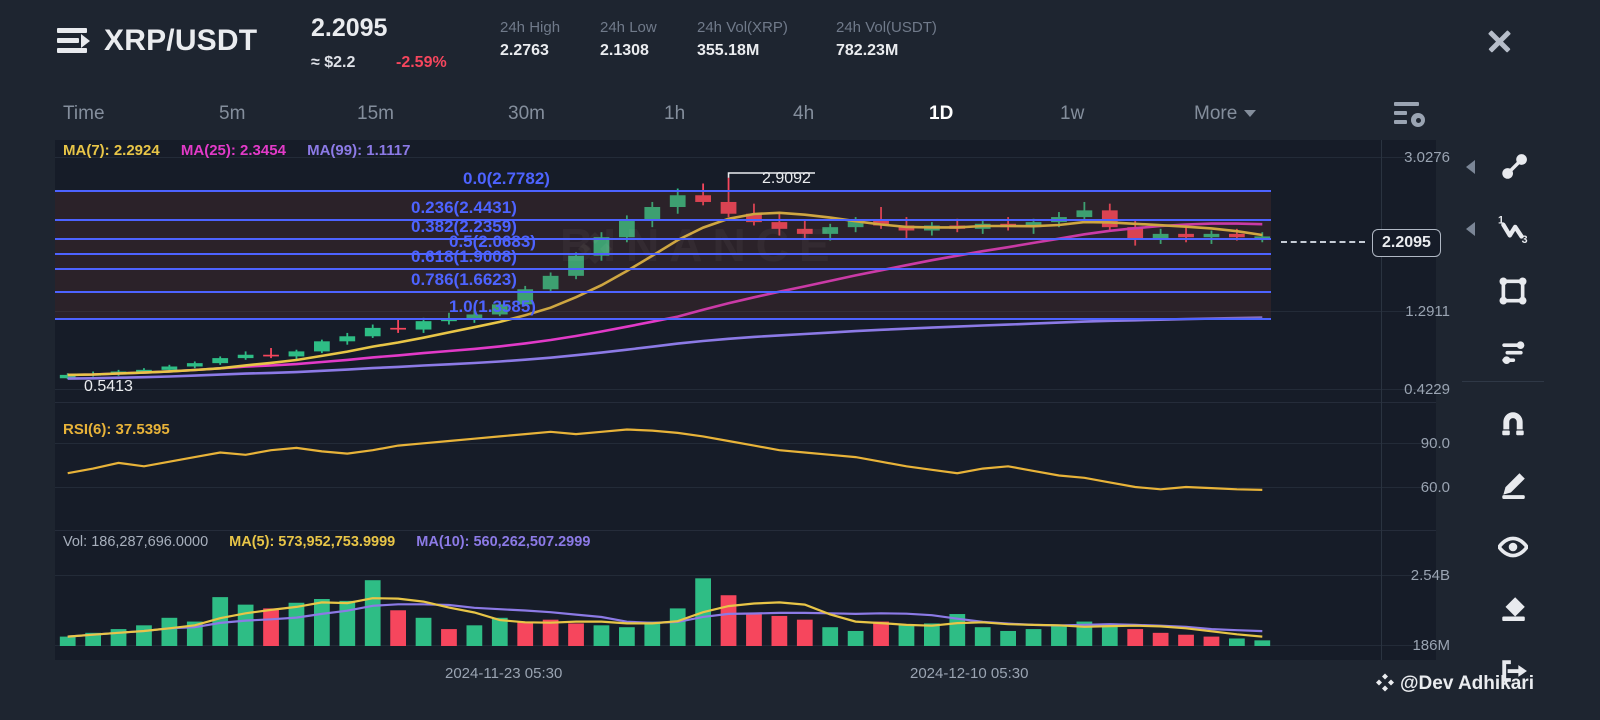 The width and height of the screenshot is (1600, 720). What do you see at coordinates (941, 114) in the screenshot?
I see `timeframe-1d: 1D` at bounding box center [941, 114].